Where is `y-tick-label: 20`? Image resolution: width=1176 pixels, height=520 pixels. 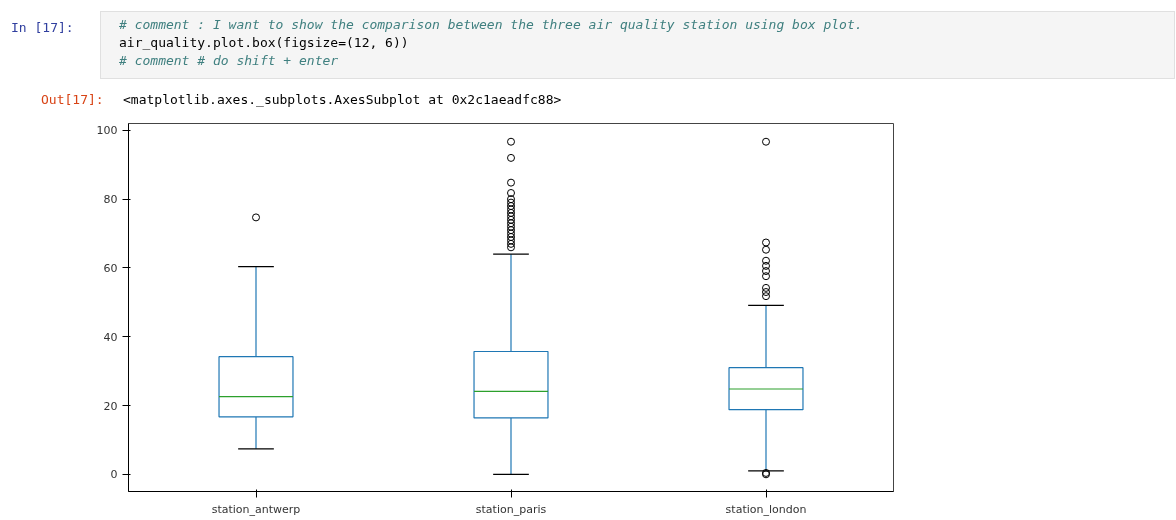 y-tick-label: 20 is located at coordinates (110, 406).